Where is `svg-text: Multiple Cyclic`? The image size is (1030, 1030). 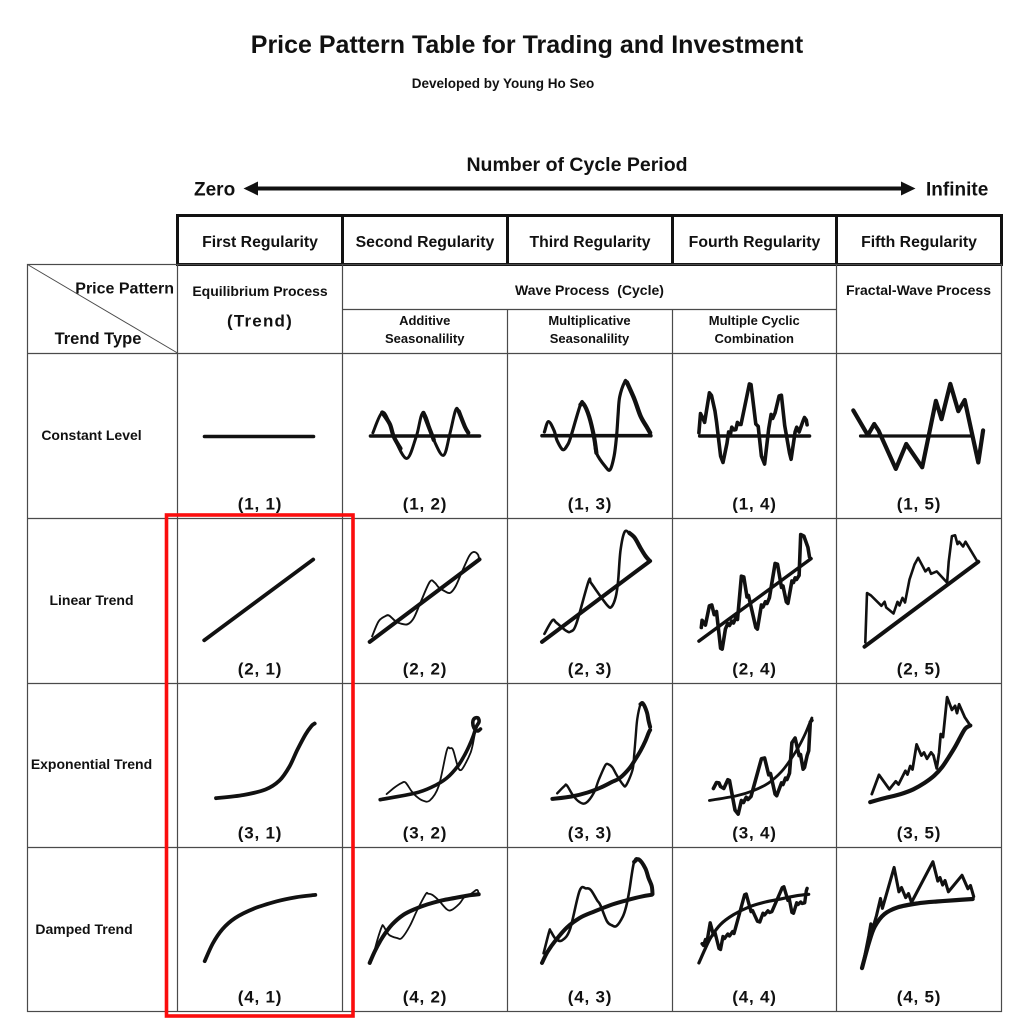 svg-text: Multiple Cyclic is located at coordinates (754, 320).